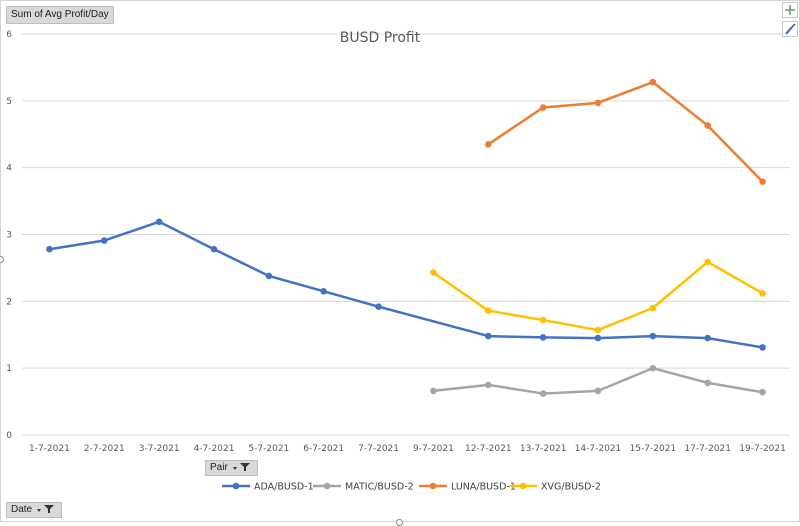 The width and height of the screenshot is (800, 526). Describe the element at coordinates (488, 449) in the screenshot. I see `x-tick-label: 12-7-2021` at that location.